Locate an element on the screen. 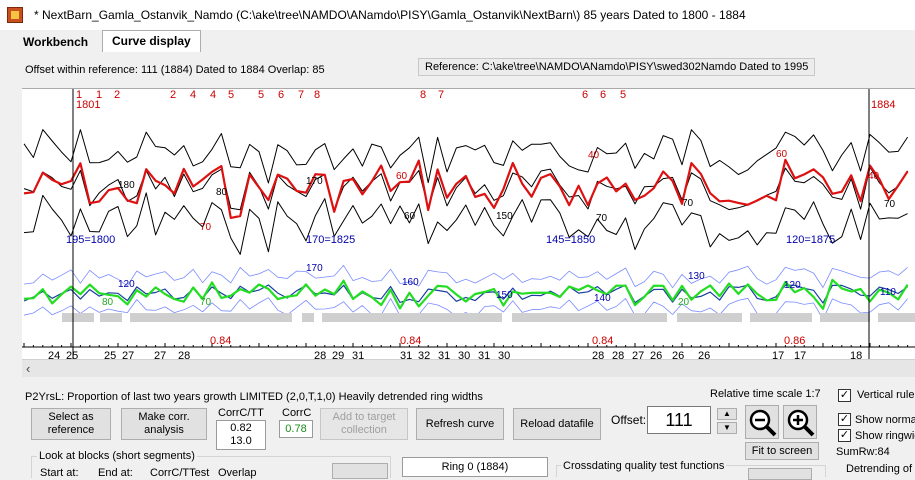 The width and height of the screenshot is (915, 480). sample-ringwidth-curve is located at coordinates (466, 188).